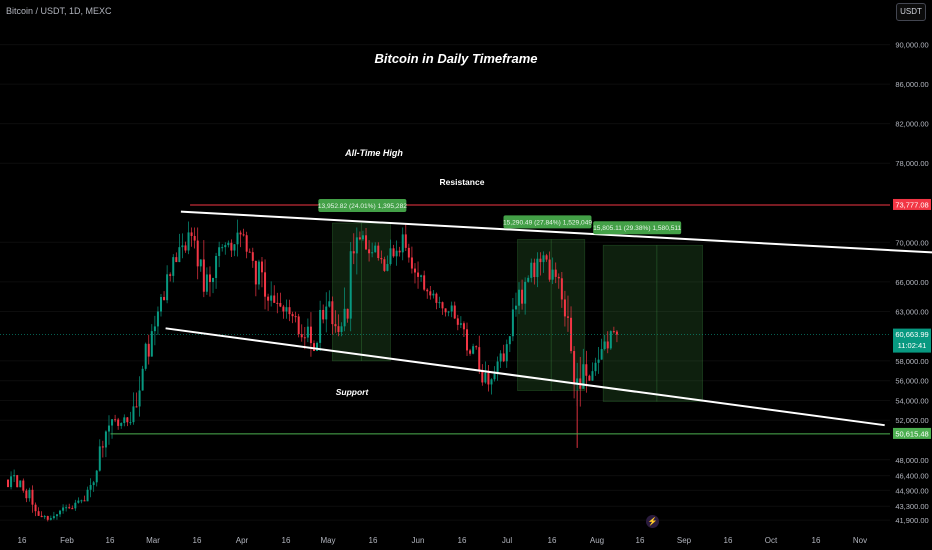 The height and width of the screenshot is (550, 932). What do you see at coordinates (556, 232) in the screenshot?
I see `resistance-trendline` at bounding box center [556, 232].